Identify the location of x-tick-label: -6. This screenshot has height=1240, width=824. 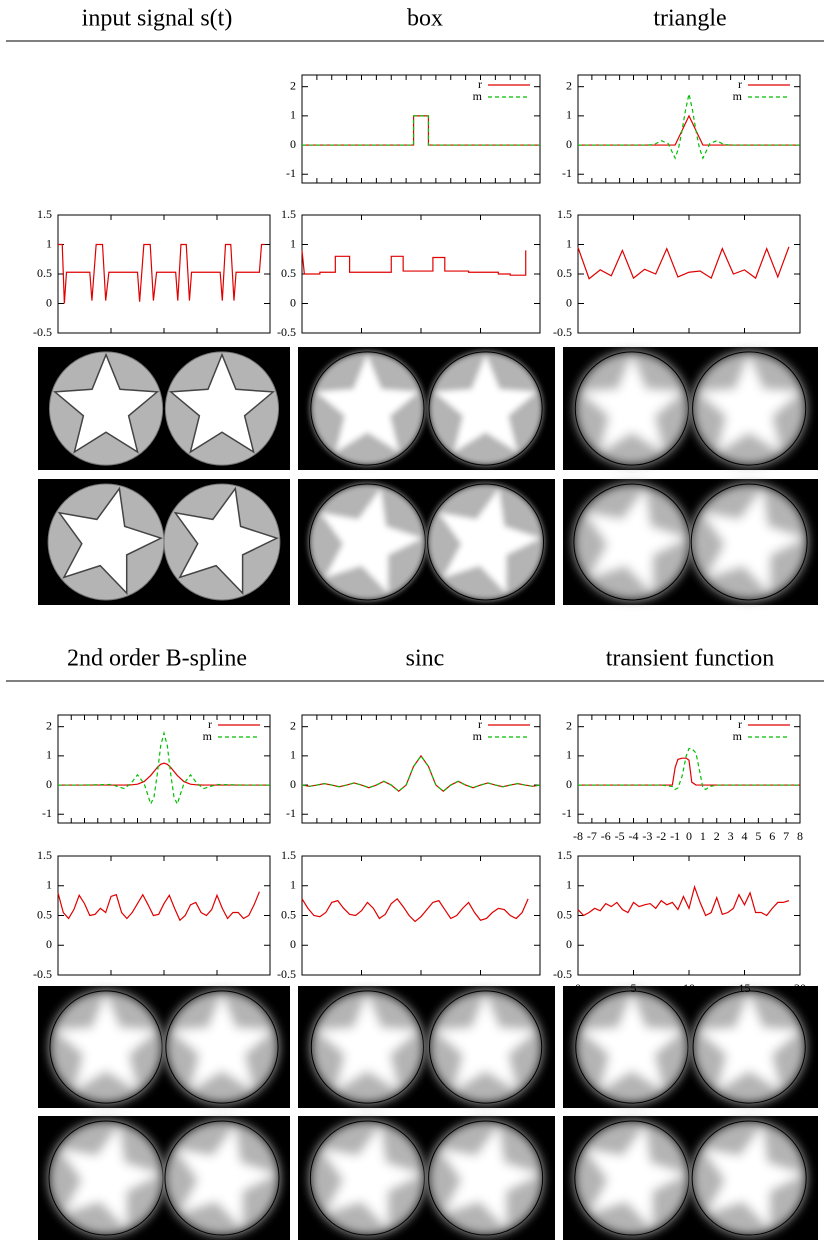
(606, 836).